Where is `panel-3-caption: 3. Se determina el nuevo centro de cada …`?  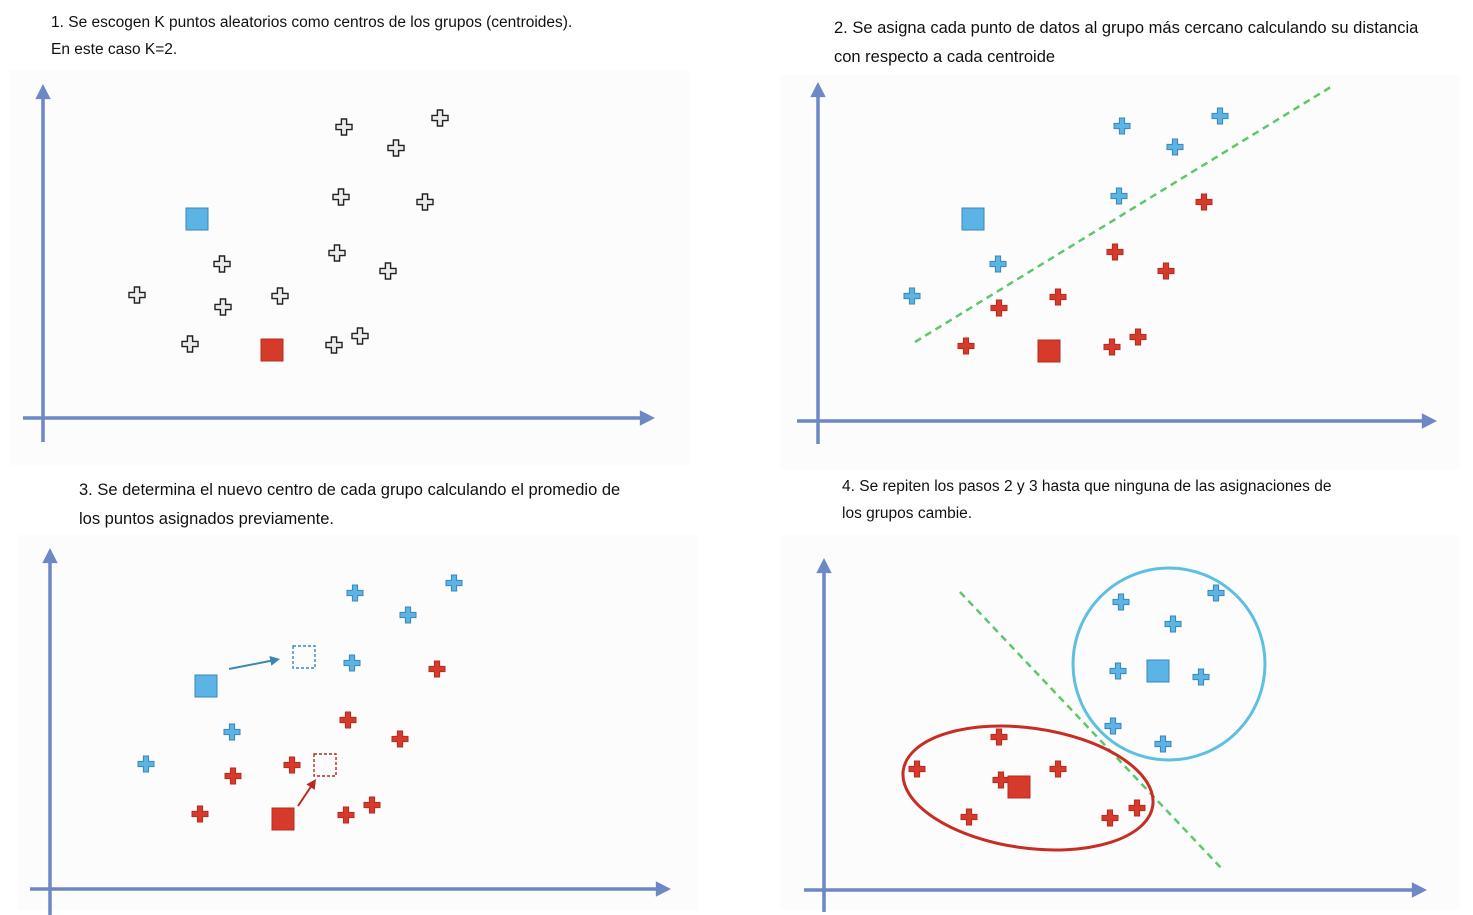 panel-3-caption: 3. Se determina el nuevo centro de cada … is located at coordinates (349, 505).